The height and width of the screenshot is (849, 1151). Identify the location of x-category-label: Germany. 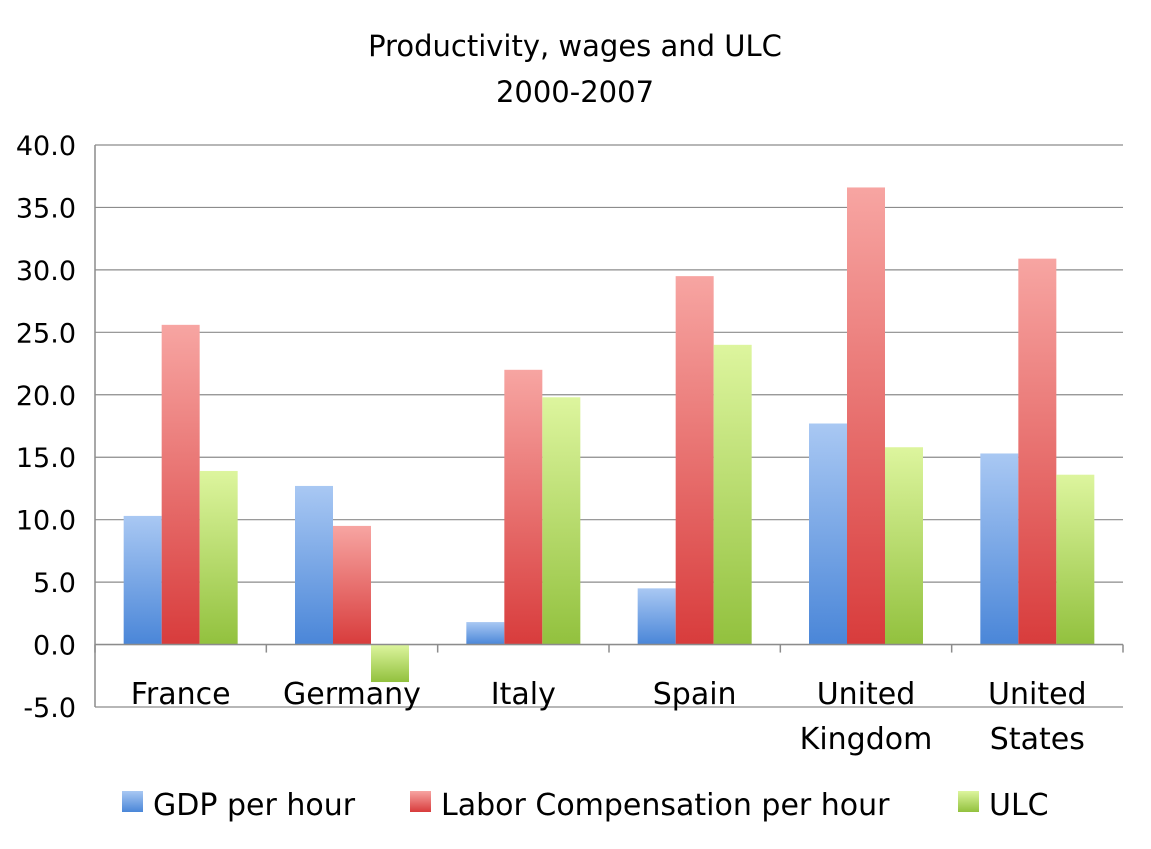
(352, 694).